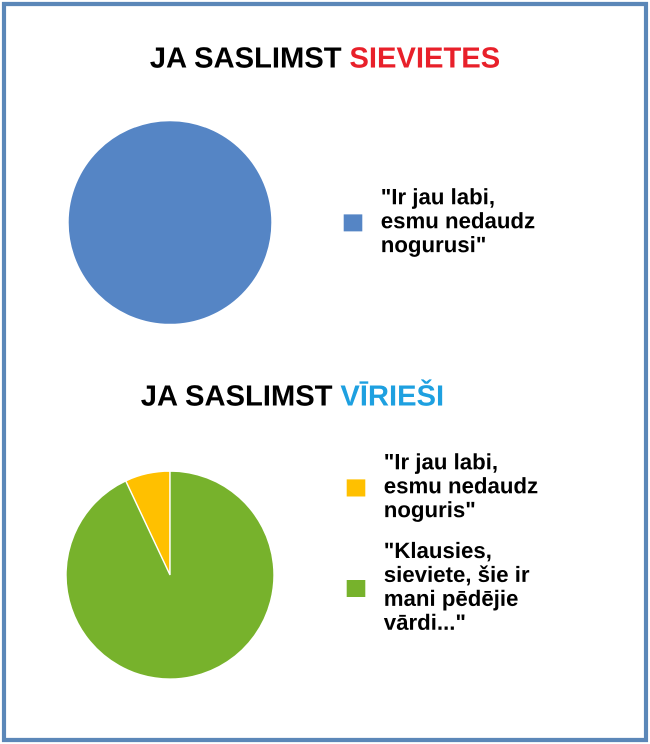 This screenshot has width=650, height=744. What do you see at coordinates (325, 57) in the screenshot?
I see `chart-title: JA SASLIMST SIEVIETES` at bounding box center [325, 57].